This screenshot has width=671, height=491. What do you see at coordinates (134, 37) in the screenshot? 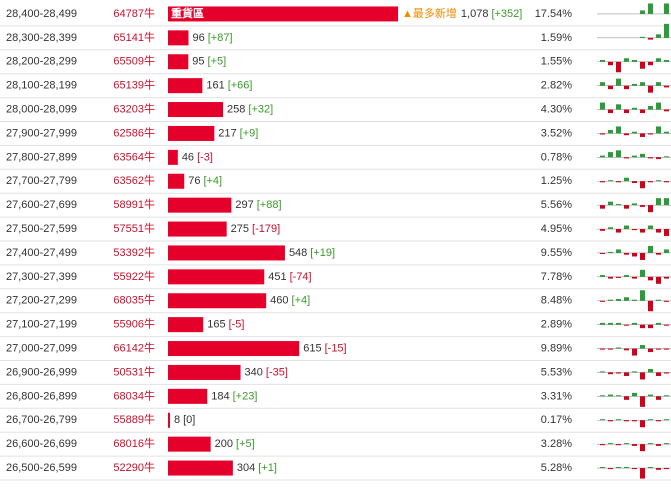
I see `lots: 65141牛` at bounding box center [134, 37].